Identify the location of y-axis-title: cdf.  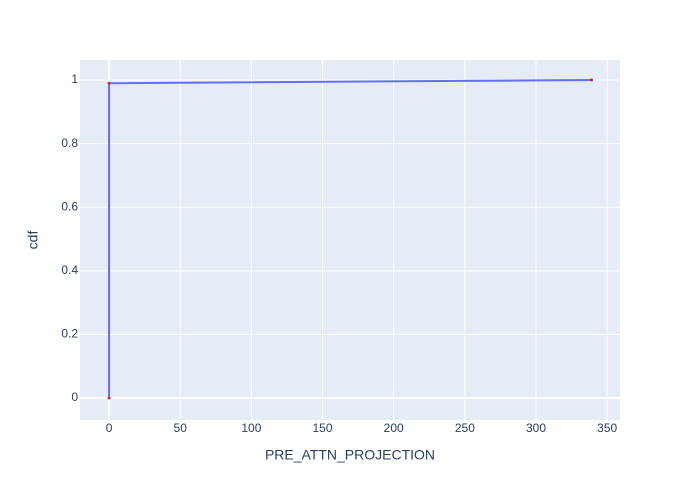
(33, 240).